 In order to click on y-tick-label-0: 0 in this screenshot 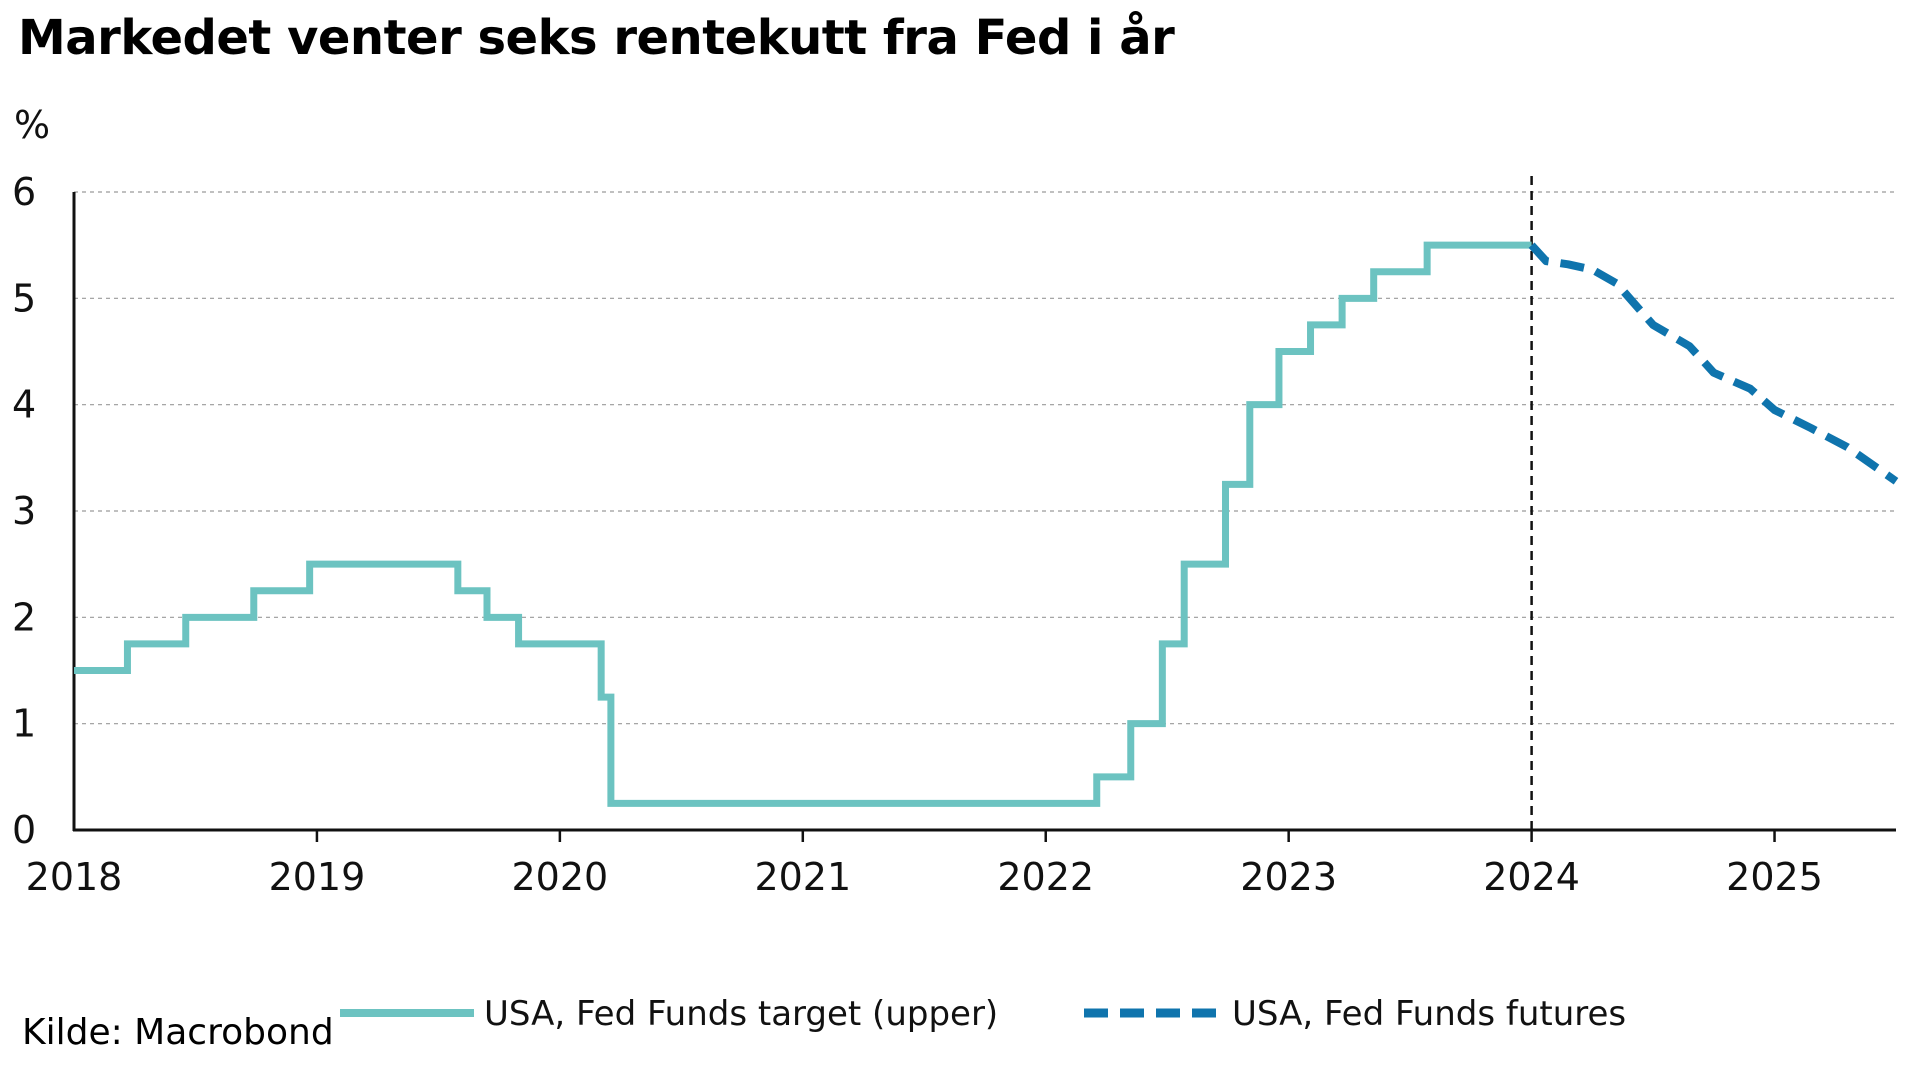, I will do `click(24, 830)`.